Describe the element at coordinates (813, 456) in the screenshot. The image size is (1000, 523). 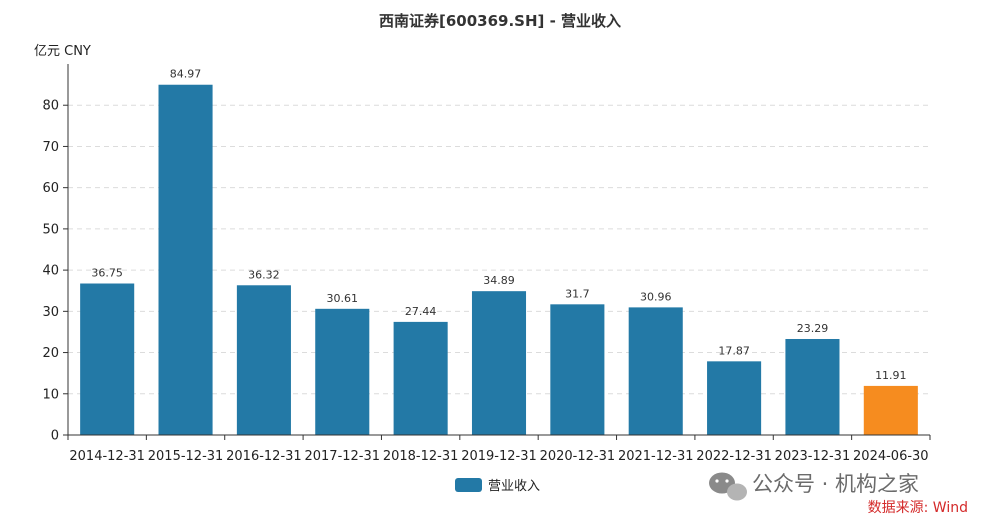
I see `x-tick-label: 2023-12-31` at that location.